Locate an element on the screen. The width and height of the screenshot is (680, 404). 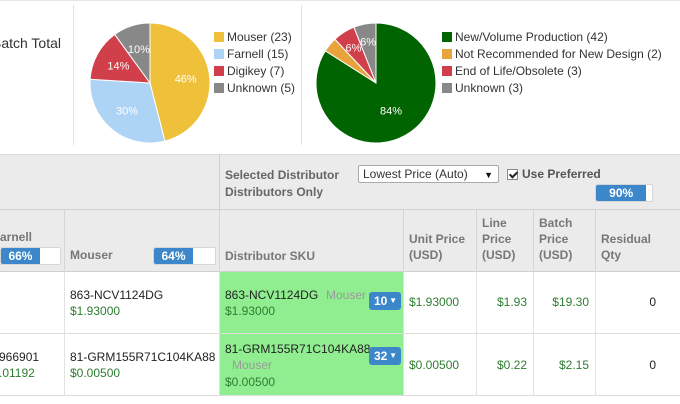
mouser-column-label: Mouser is located at coordinates (91, 255).